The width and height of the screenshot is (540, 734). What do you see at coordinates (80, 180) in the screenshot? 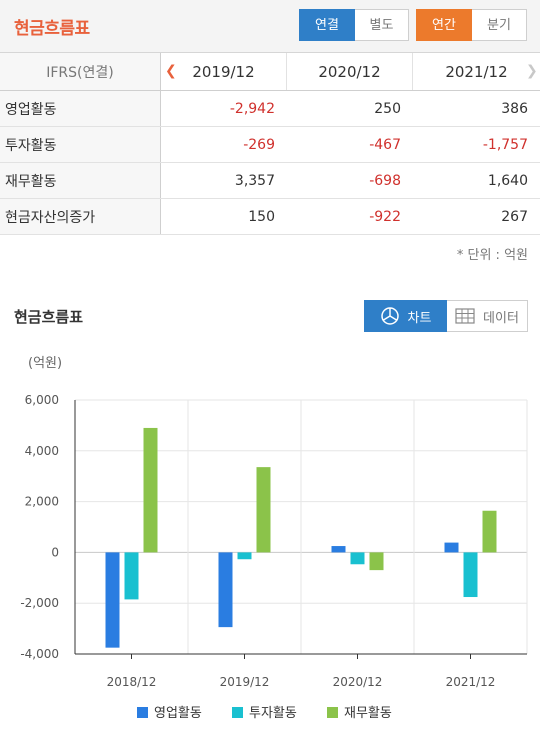
I see `row-label: 재무활동` at bounding box center [80, 180].